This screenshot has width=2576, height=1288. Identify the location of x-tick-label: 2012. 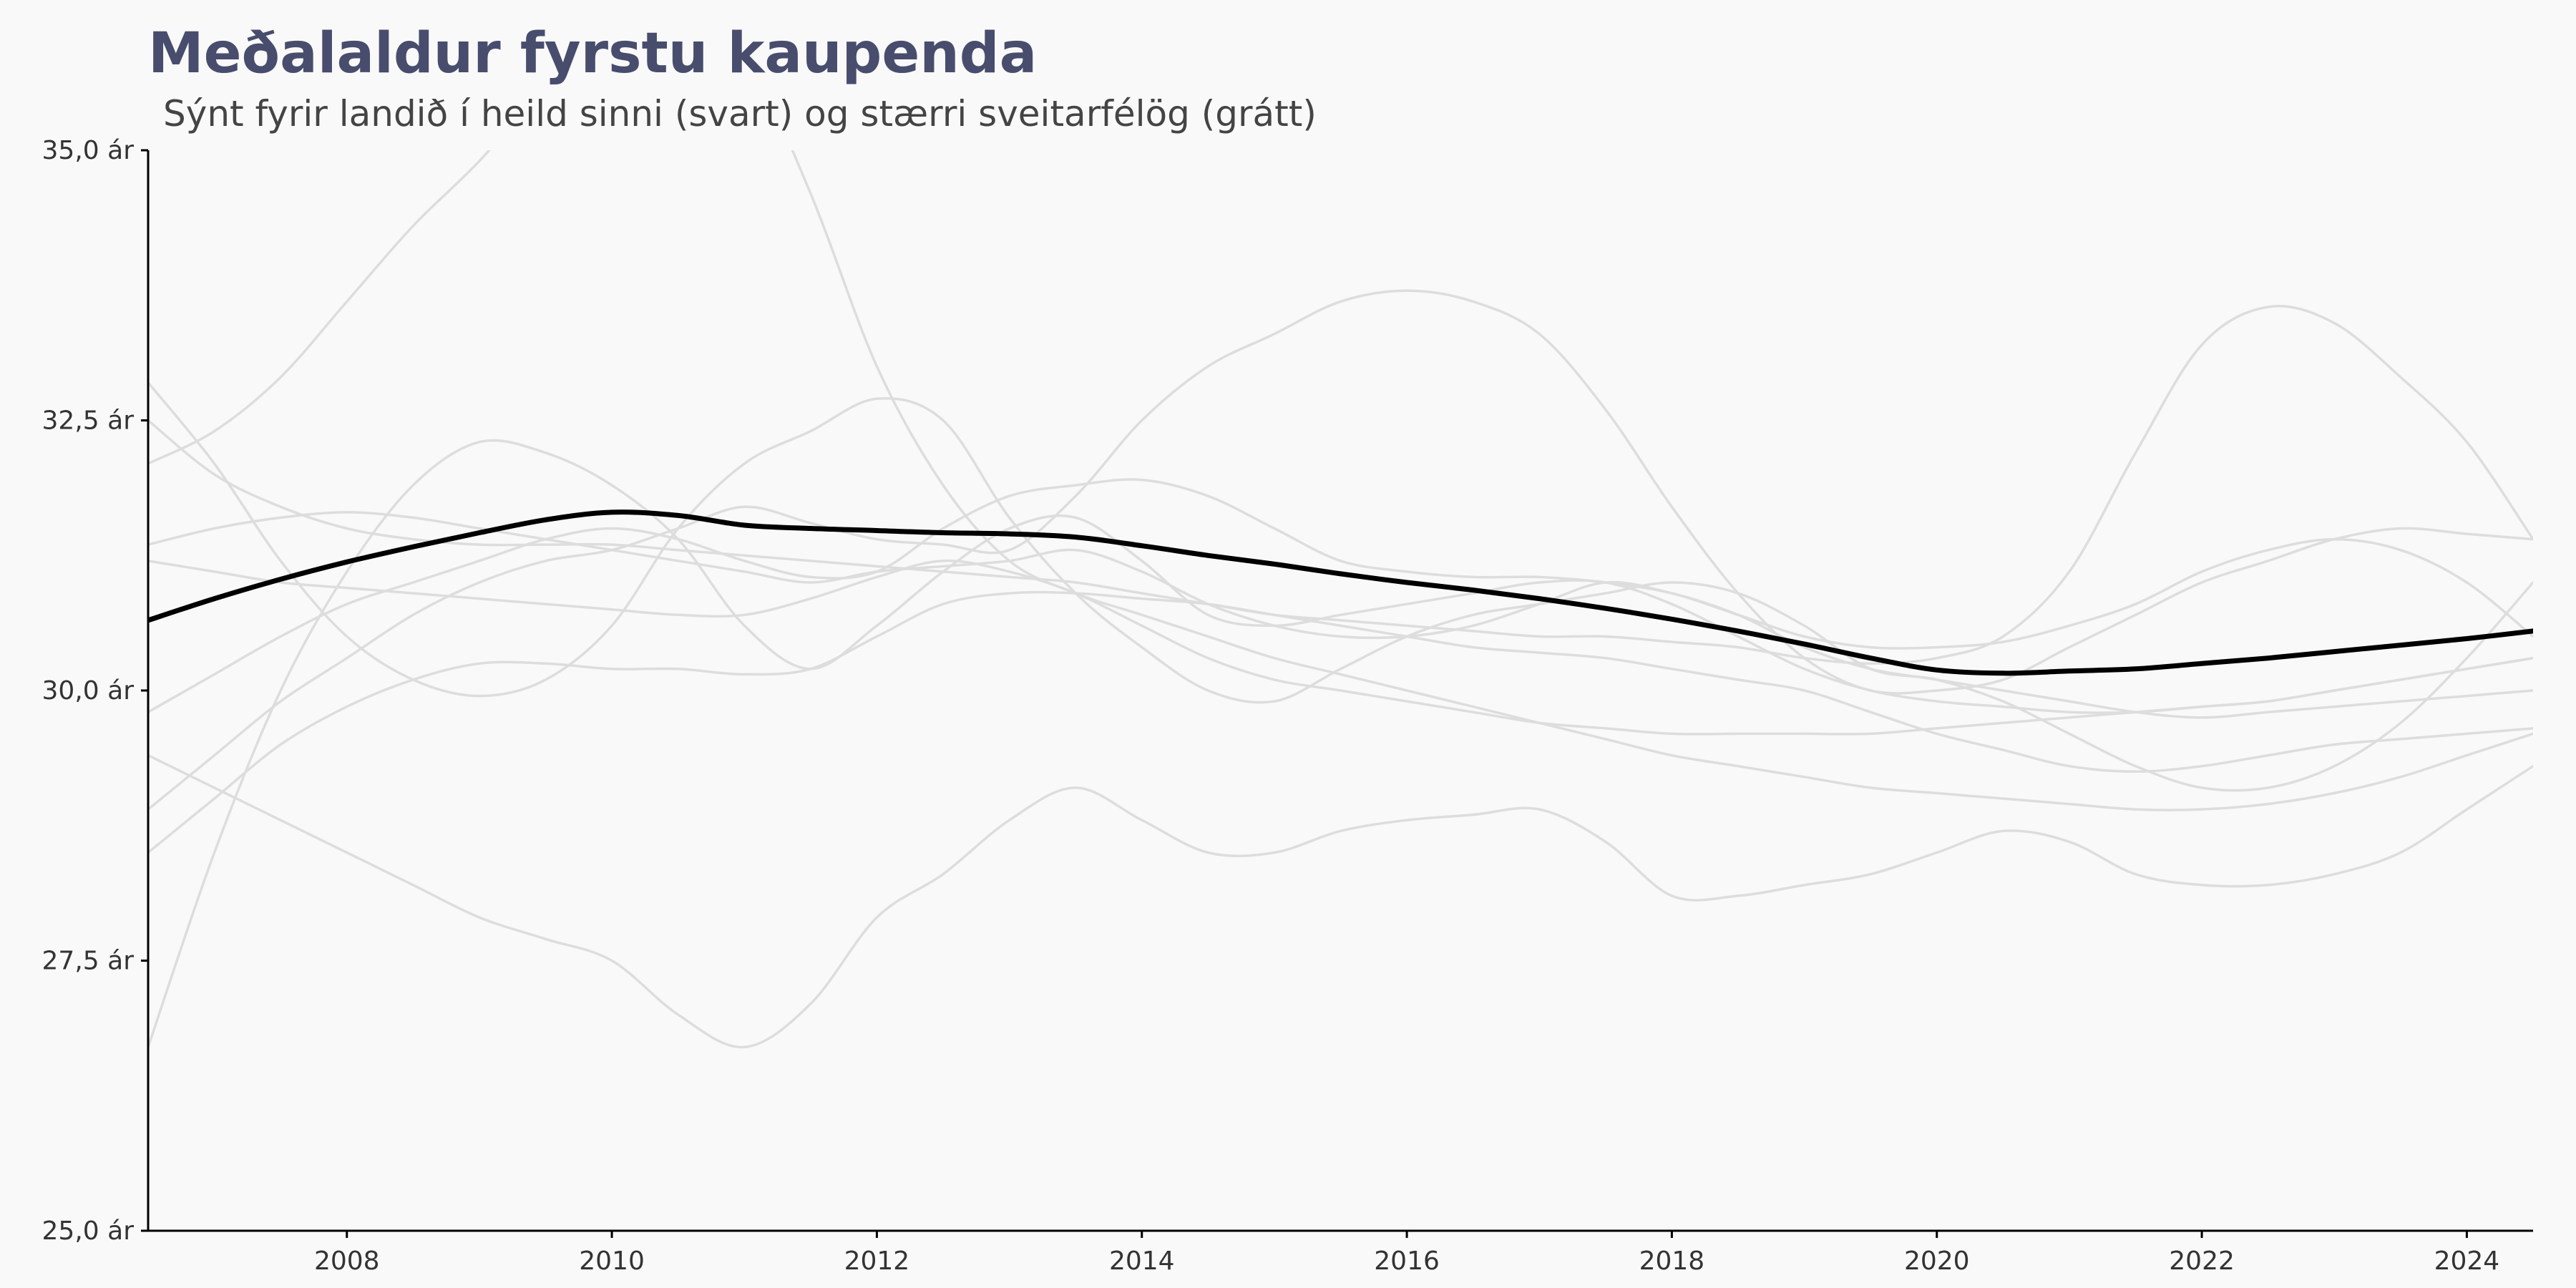
(877, 1261).